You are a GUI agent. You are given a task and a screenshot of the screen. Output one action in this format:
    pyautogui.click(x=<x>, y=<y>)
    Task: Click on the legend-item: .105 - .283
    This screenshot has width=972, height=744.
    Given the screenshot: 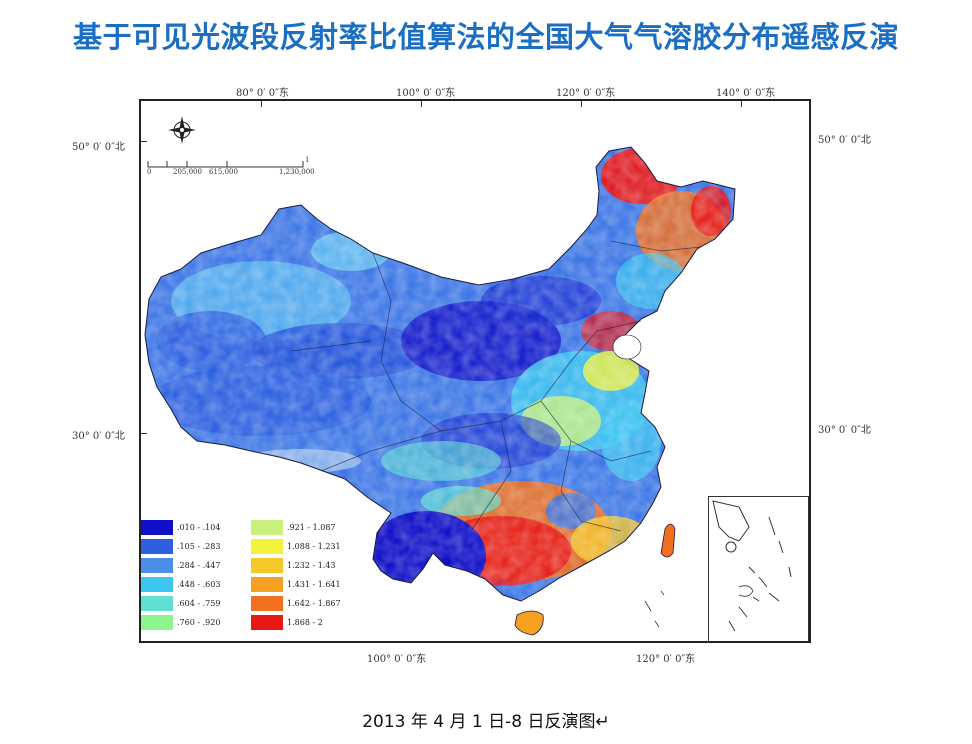 What is the action you would take?
    pyautogui.click(x=180, y=546)
    